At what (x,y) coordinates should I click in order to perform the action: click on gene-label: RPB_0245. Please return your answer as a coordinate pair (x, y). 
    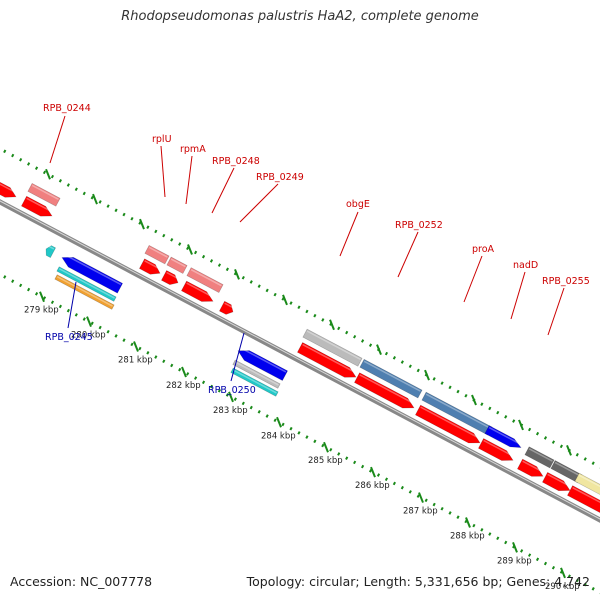
    Looking at the image, I should click on (69, 337).